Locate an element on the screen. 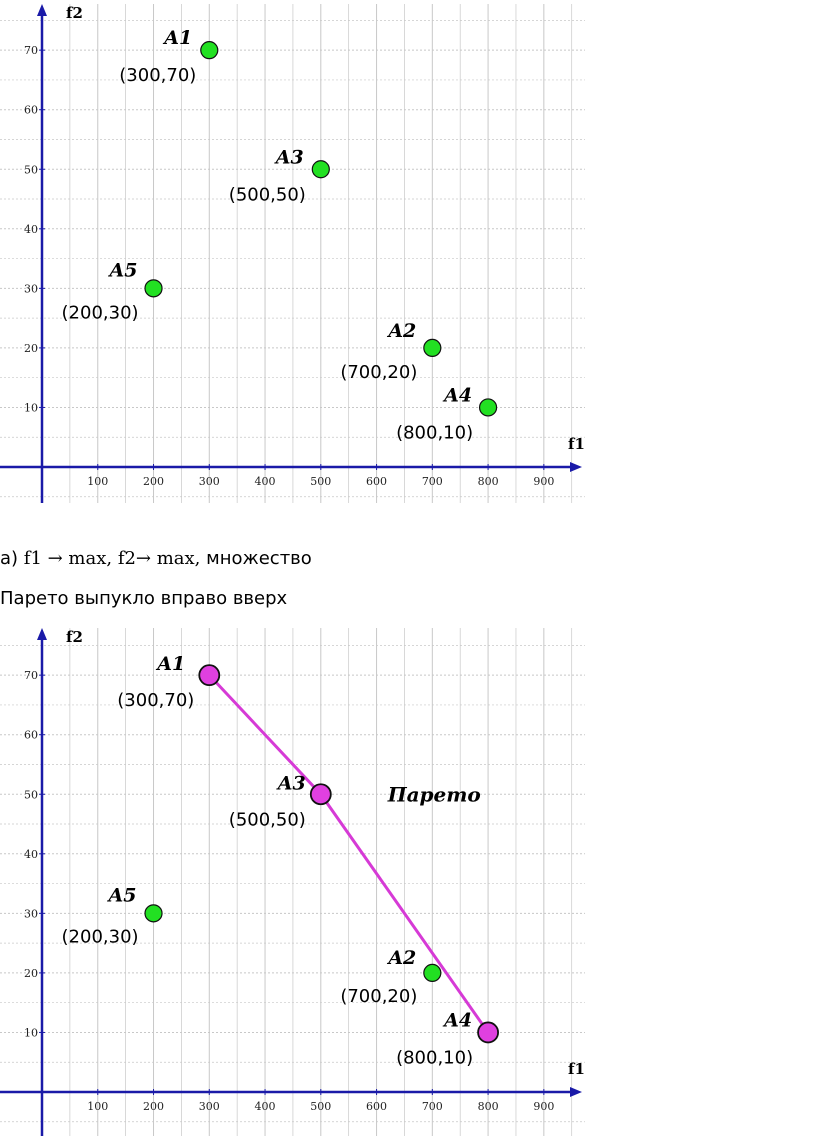  pareto-annotation: Парето is located at coordinates (434, 794).